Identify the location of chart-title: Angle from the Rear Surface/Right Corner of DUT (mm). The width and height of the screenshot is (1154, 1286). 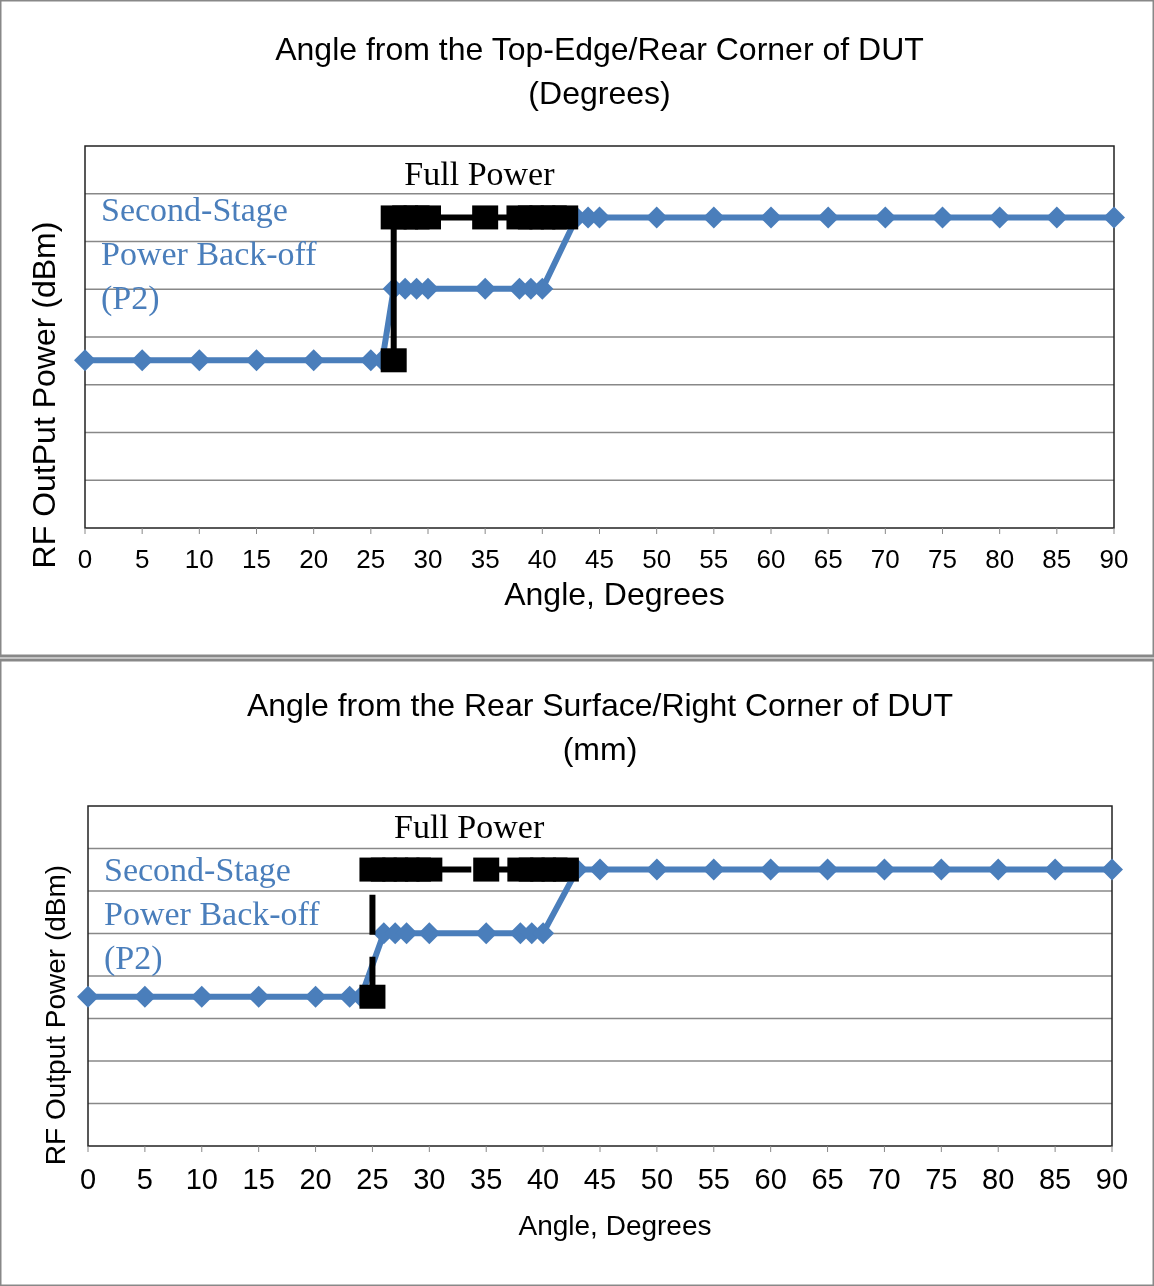
(600, 727).